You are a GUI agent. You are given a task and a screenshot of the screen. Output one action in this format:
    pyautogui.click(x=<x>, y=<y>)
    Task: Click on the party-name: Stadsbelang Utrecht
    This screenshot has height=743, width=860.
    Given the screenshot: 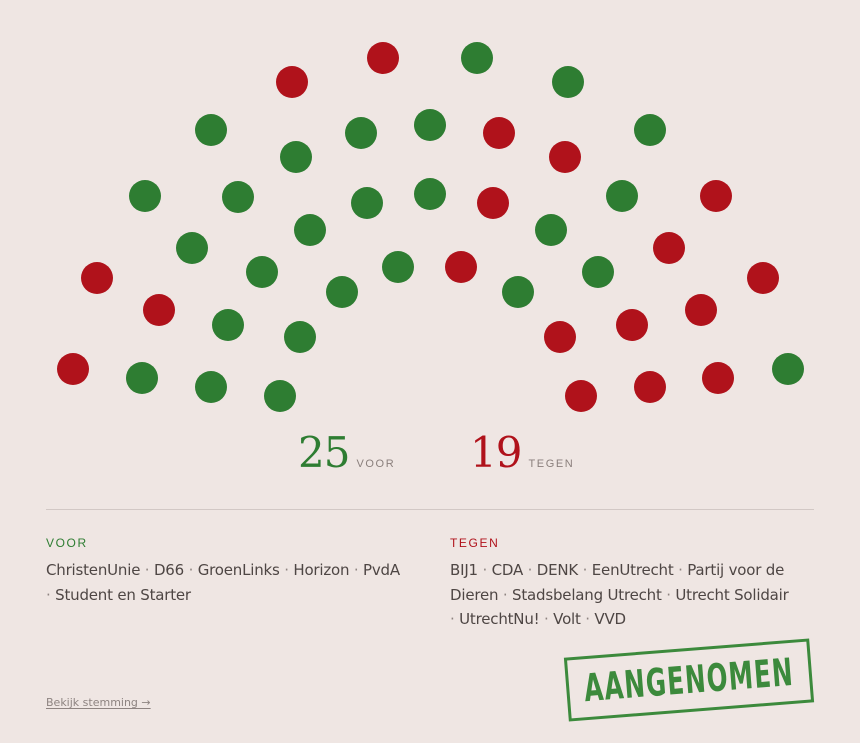 What is the action you would take?
    pyautogui.click(x=587, y=594)
    